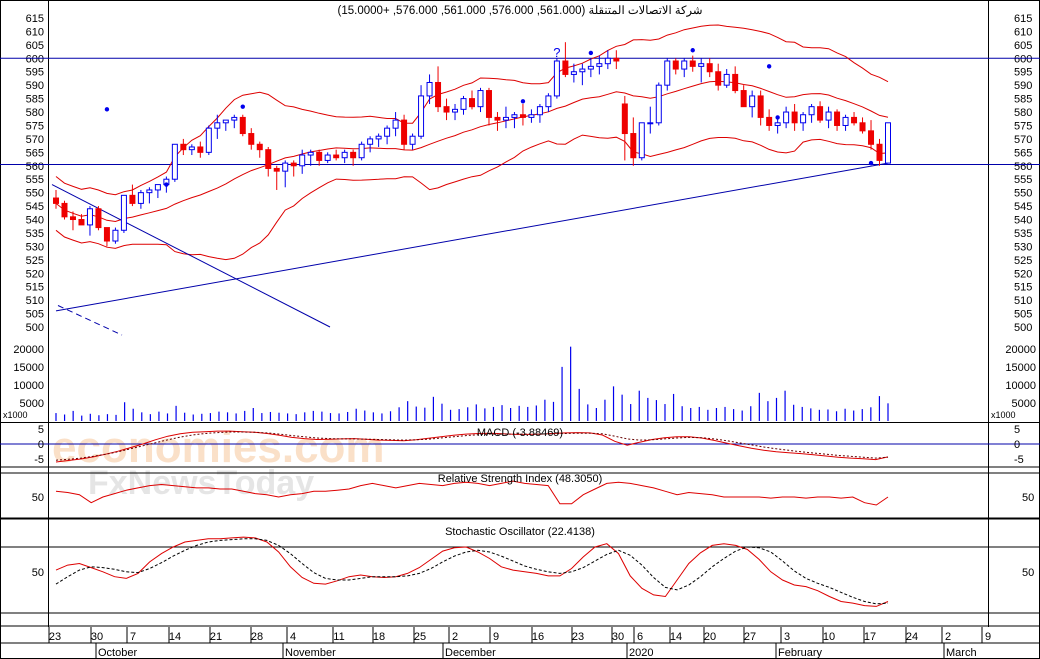 The height and width of the screenshot is (659, 1040). I want to click on price-tick-right: 530, so click(1023, 247).